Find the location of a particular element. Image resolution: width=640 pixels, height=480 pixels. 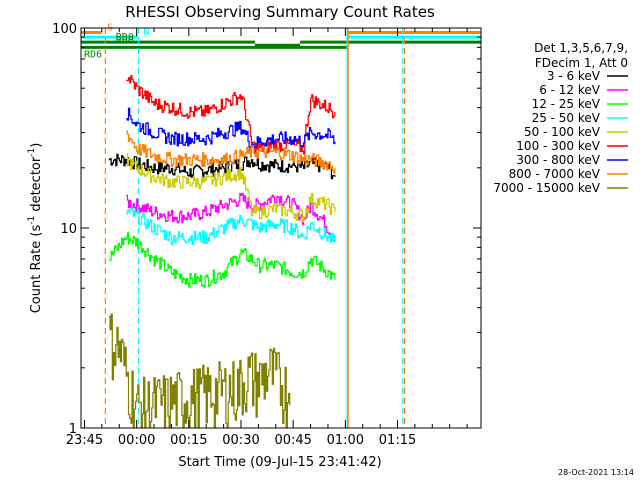

x-tick-label: 01:15 is located at coordinates (397, 440).